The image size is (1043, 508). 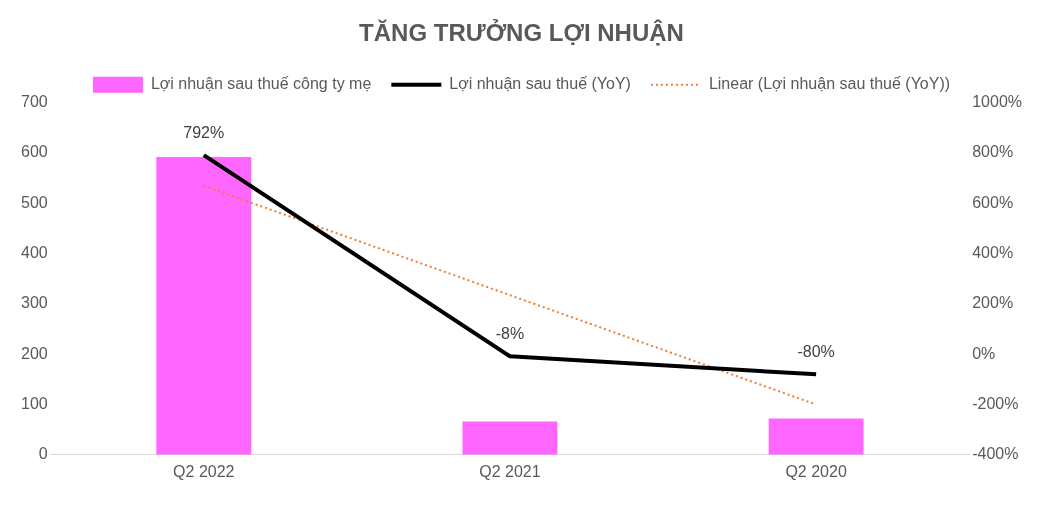 I want to click on y-tick-label: 300, so click(x=34, y=303).